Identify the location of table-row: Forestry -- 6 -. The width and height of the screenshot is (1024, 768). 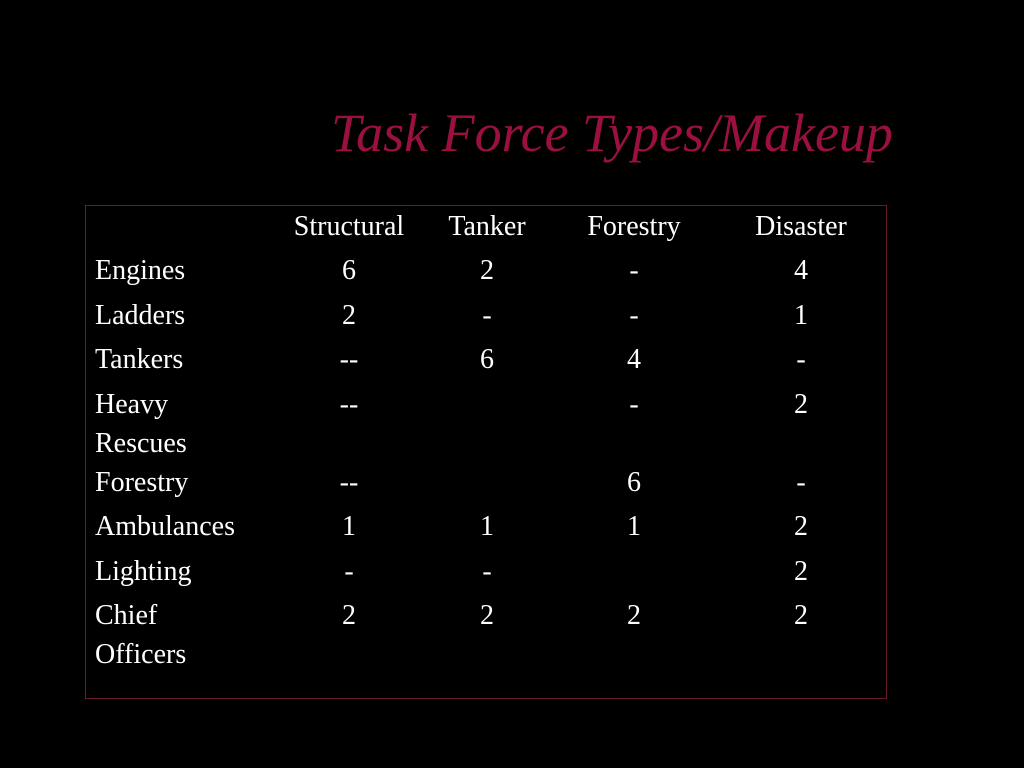
(512, 482).